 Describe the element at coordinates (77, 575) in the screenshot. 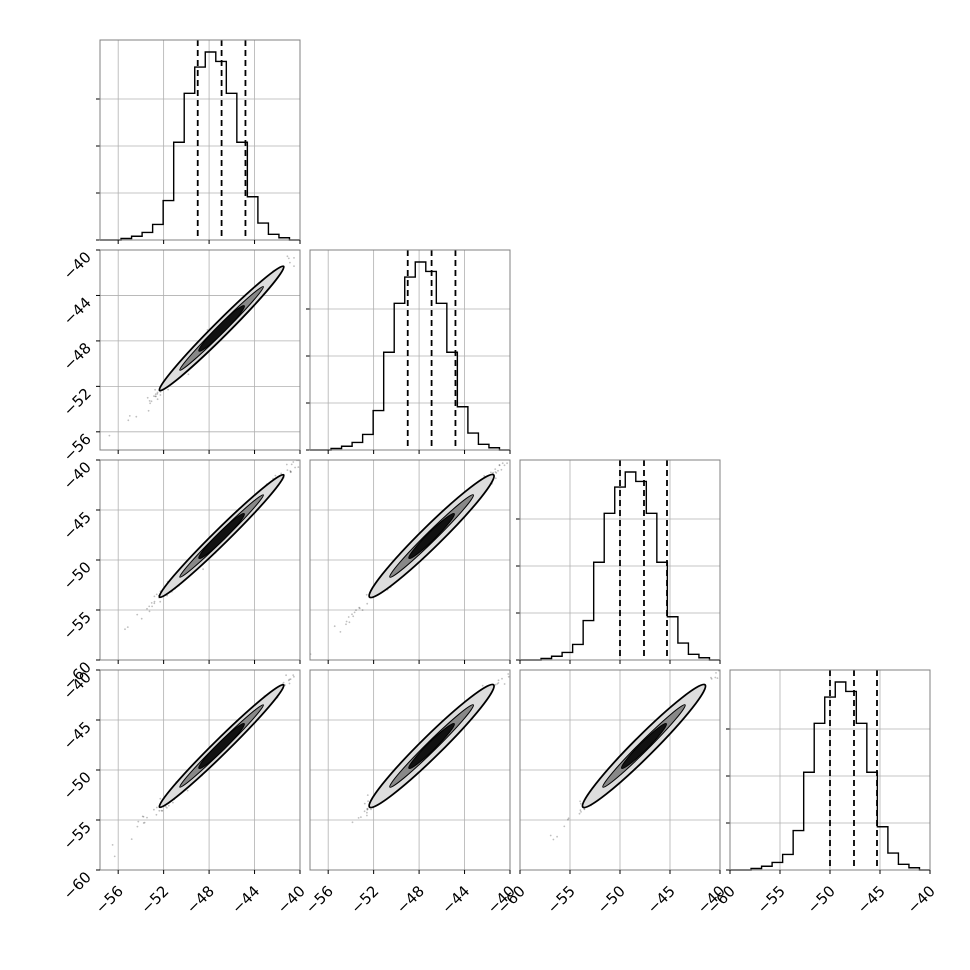

I see `y-tick-label-2-2: −50` at that location.